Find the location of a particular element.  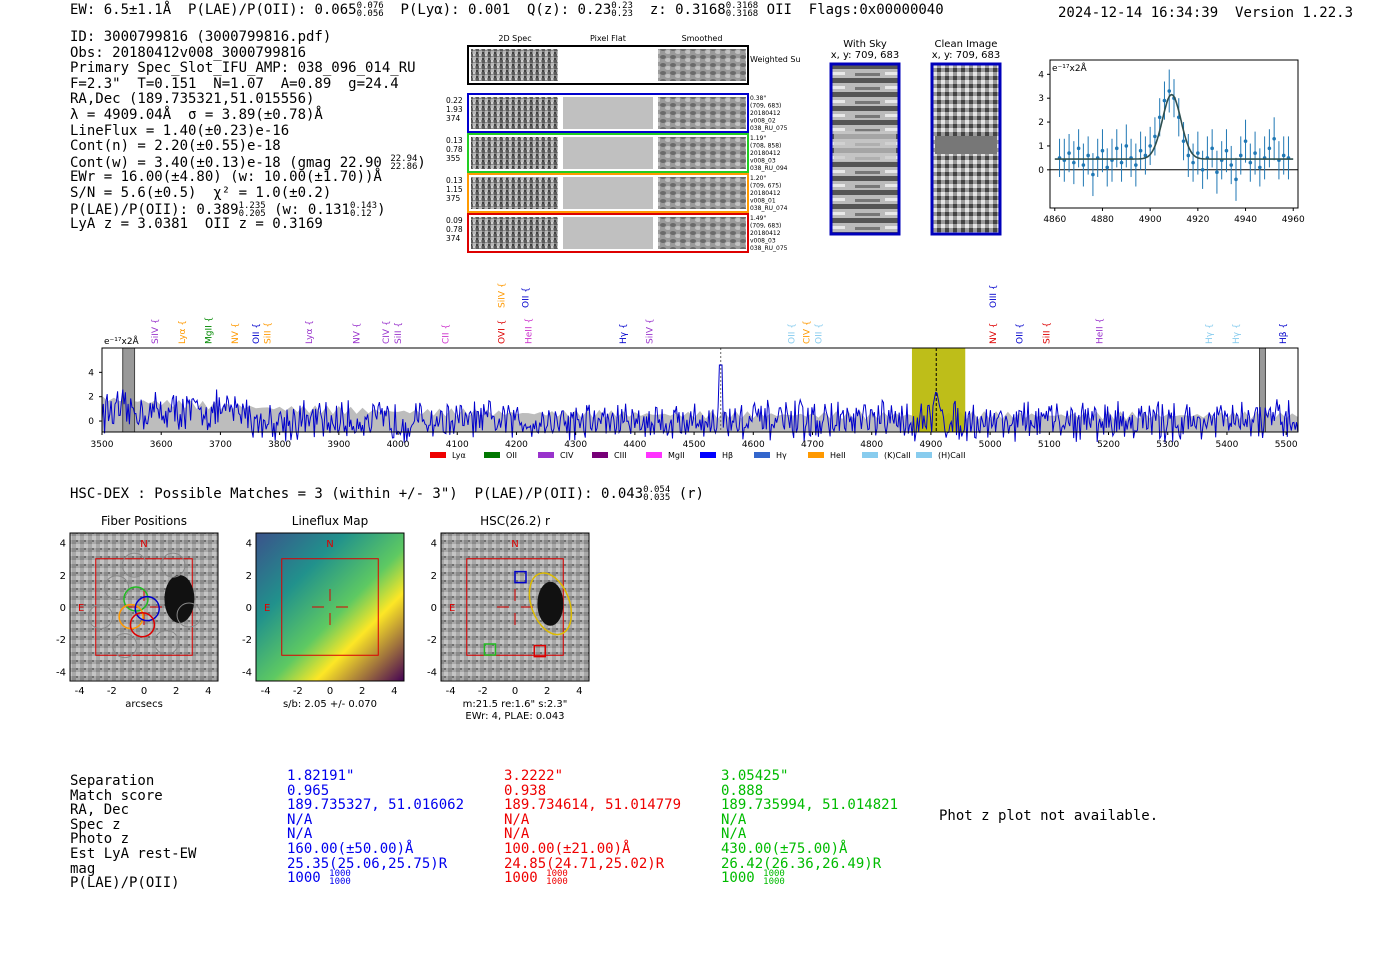

fiber-circle is located at coordinates (101, 617).